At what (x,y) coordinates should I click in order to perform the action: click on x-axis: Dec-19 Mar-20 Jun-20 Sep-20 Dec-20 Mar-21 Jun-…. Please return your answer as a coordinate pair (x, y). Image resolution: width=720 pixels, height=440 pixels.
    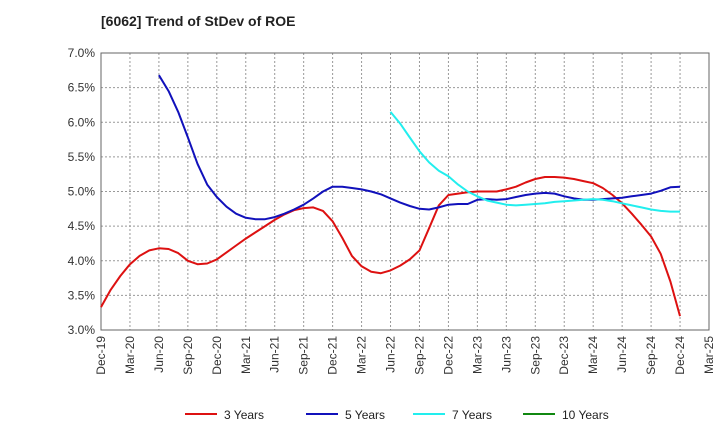
    Looking at the image, I should click on (405, 355).